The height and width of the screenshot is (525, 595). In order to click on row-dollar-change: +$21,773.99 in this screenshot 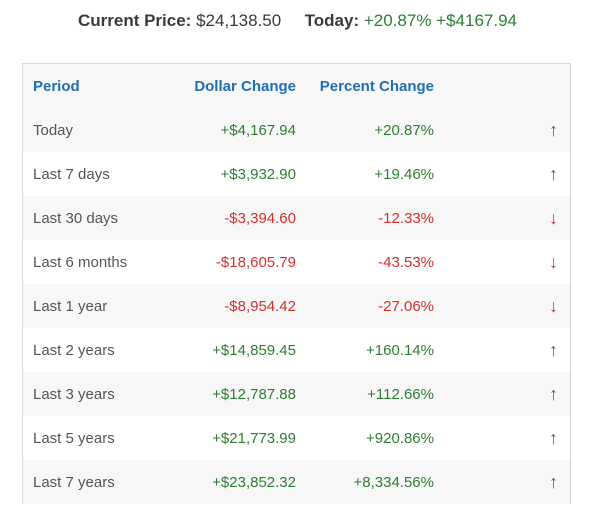, I will do `click(229, 438)`.